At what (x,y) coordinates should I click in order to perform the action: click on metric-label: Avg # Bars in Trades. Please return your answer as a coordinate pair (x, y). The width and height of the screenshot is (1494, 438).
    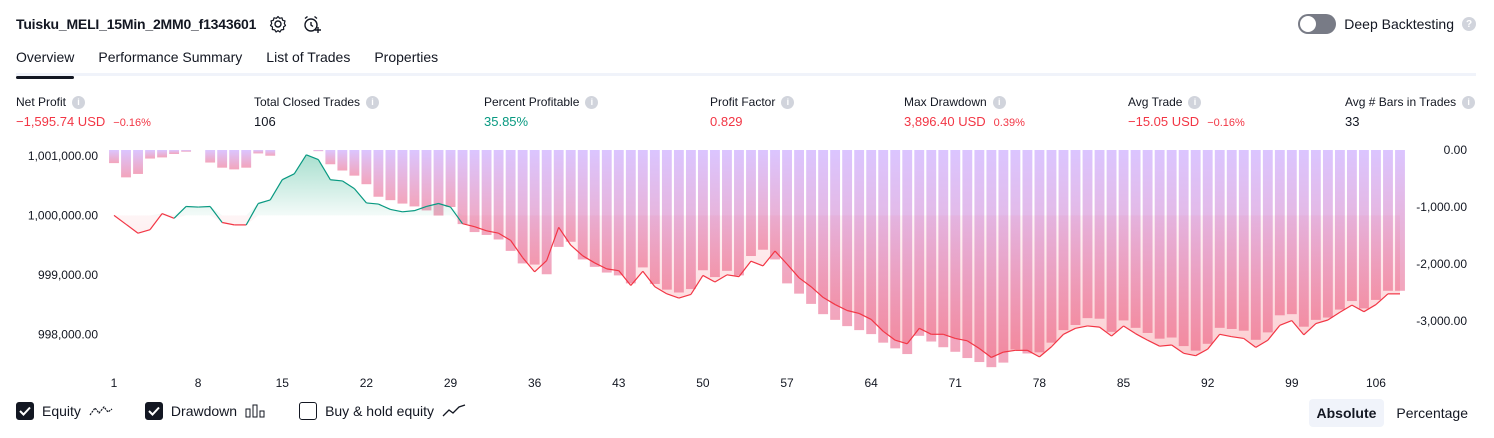
    Looking at the image, I should click on (1401, 102).